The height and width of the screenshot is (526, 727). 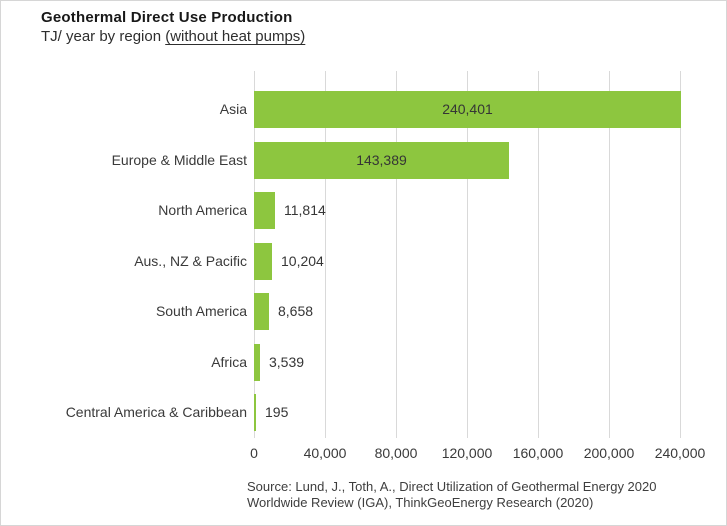 I want to click on x-tick-label: 80,000, so click(x=396, y=453).